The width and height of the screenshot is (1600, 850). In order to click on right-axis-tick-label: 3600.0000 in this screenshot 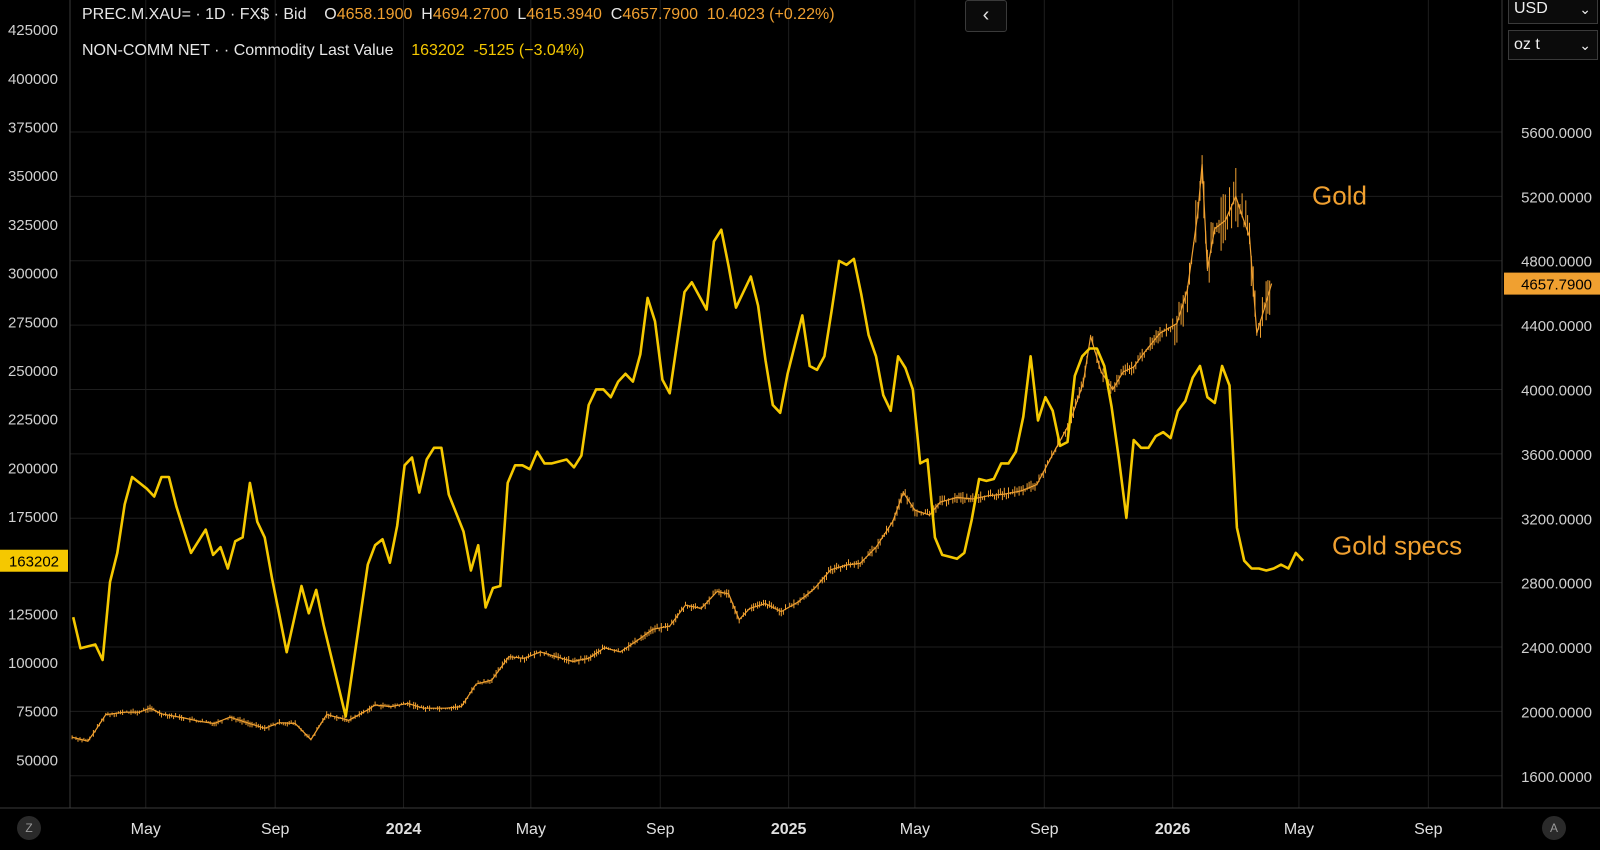, I will do `click(1556, 455)`.